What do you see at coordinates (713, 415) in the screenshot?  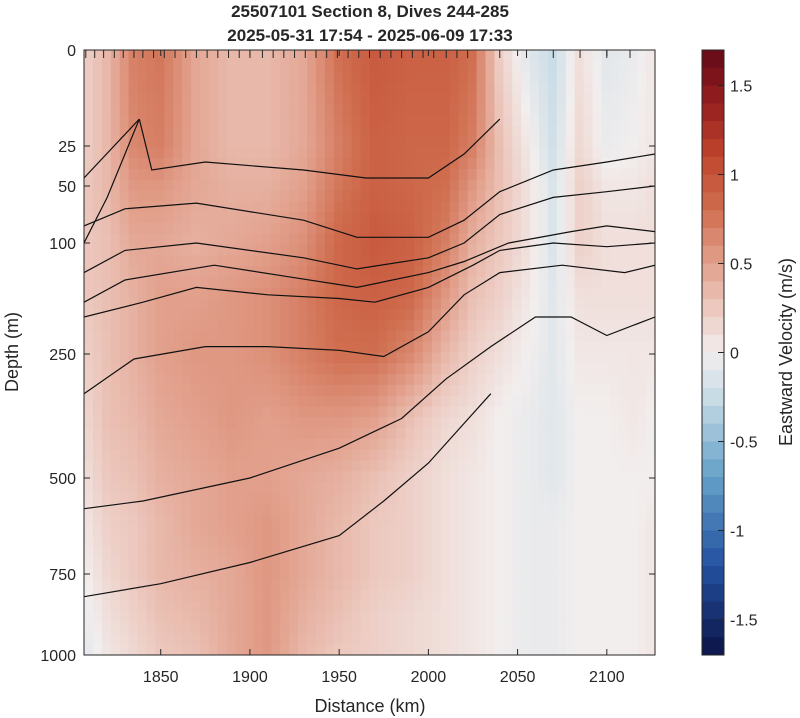 I see `colorbar-band` at bounding box center [713, 415].